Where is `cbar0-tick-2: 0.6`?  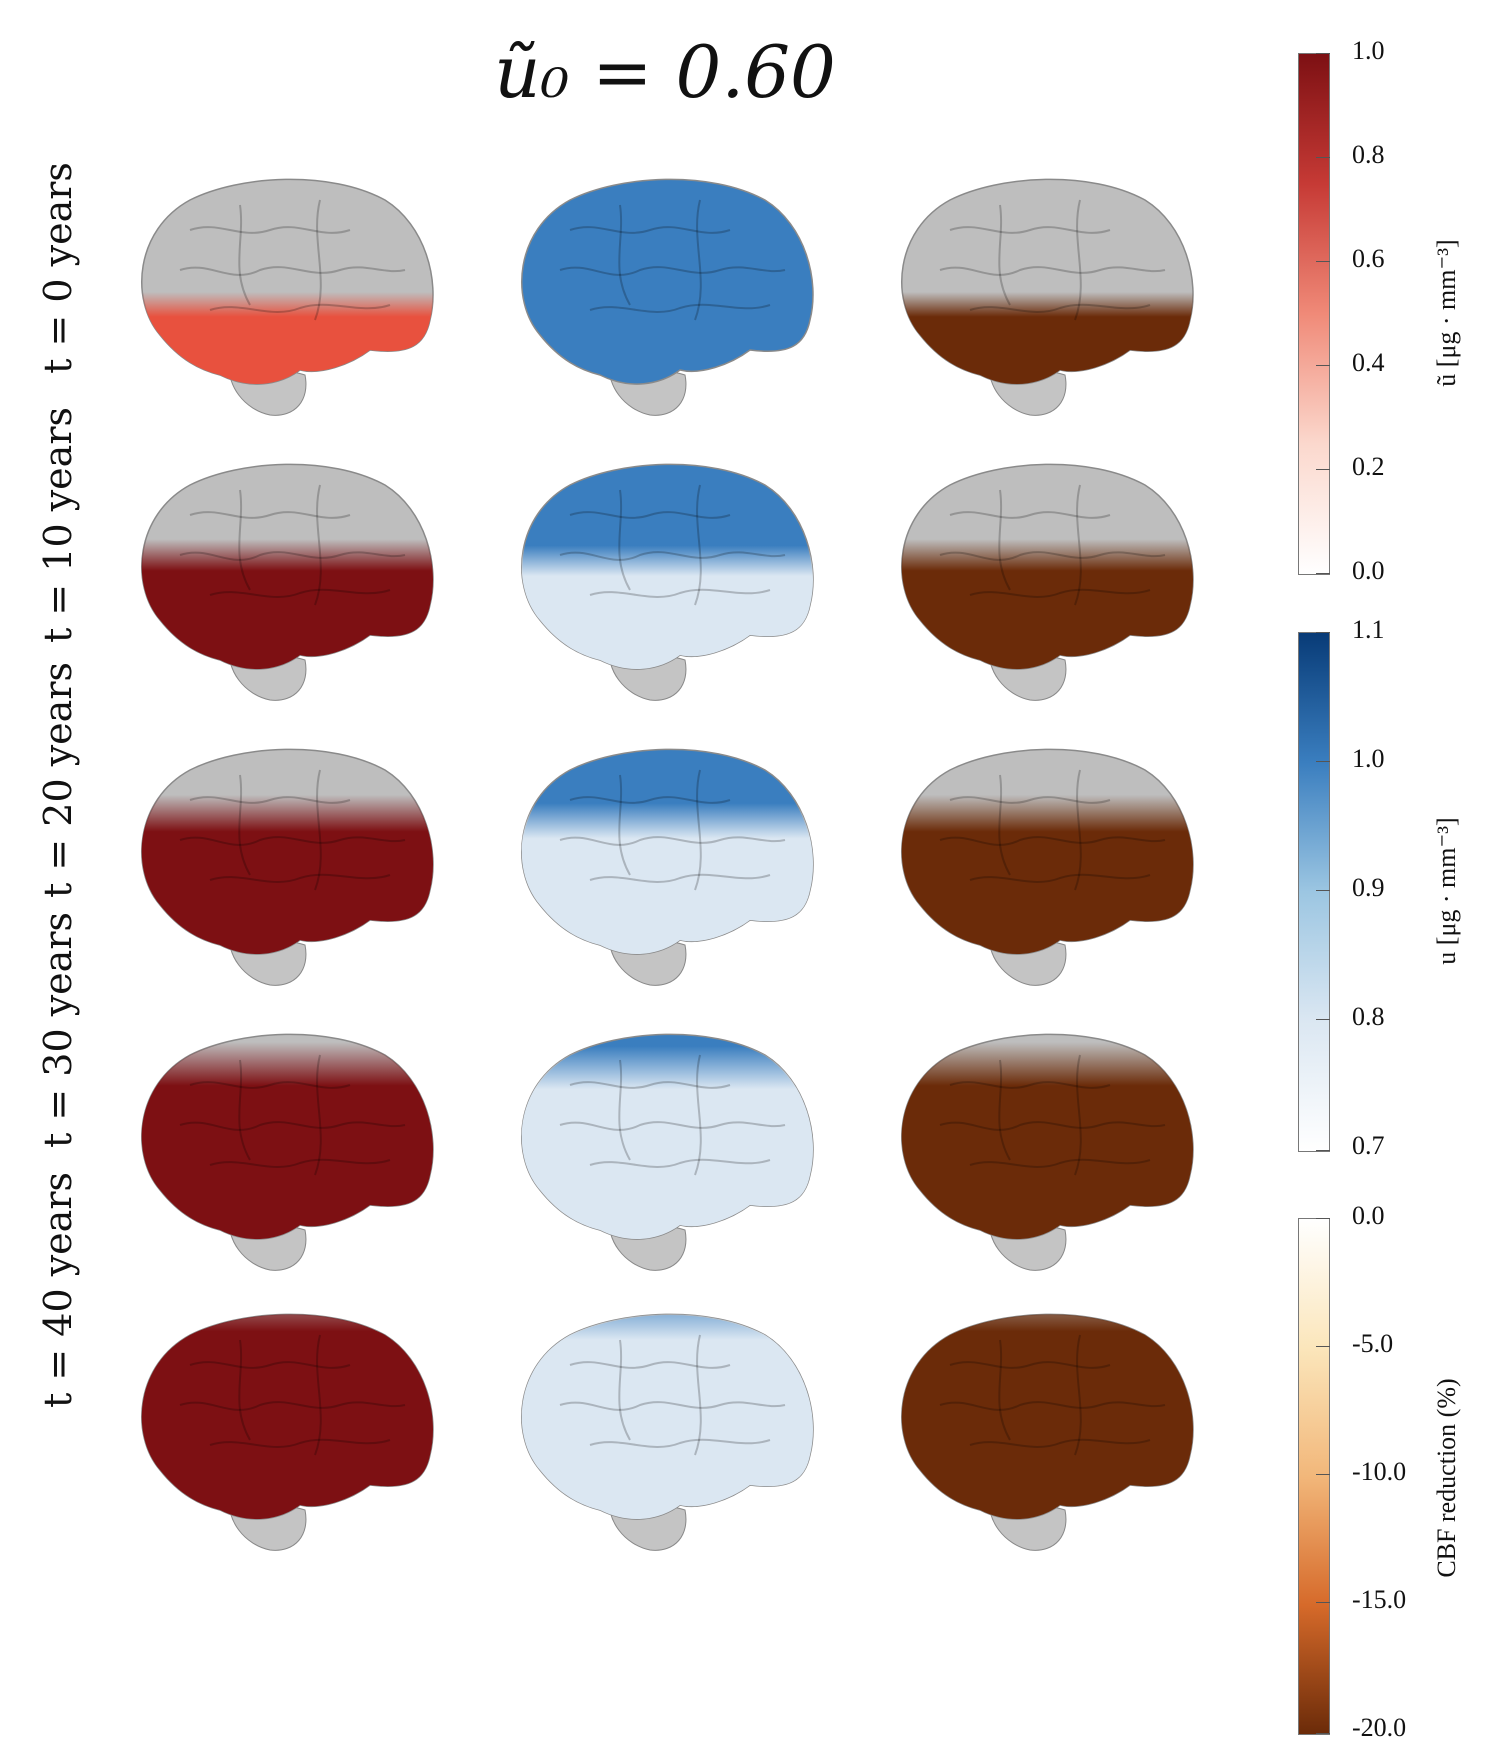
cbar0-tick-2: 0.6 is located at coordinates (1368, 258).